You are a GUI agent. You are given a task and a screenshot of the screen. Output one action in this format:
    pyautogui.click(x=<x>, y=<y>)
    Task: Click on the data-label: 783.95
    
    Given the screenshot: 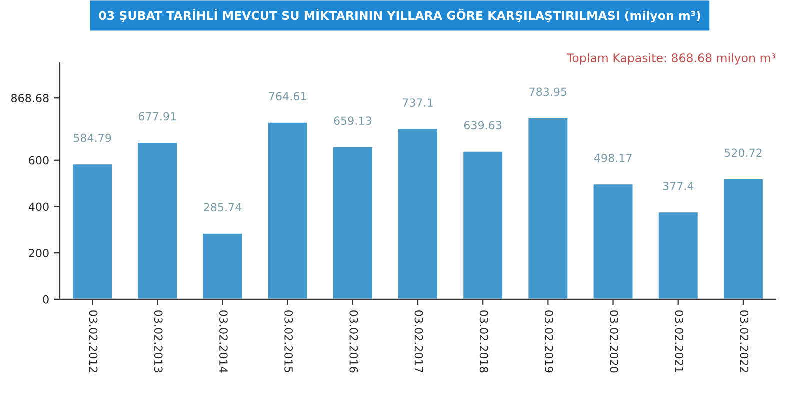 What is the action you would take?
    pyautogui.click(x=548, y=92)
    